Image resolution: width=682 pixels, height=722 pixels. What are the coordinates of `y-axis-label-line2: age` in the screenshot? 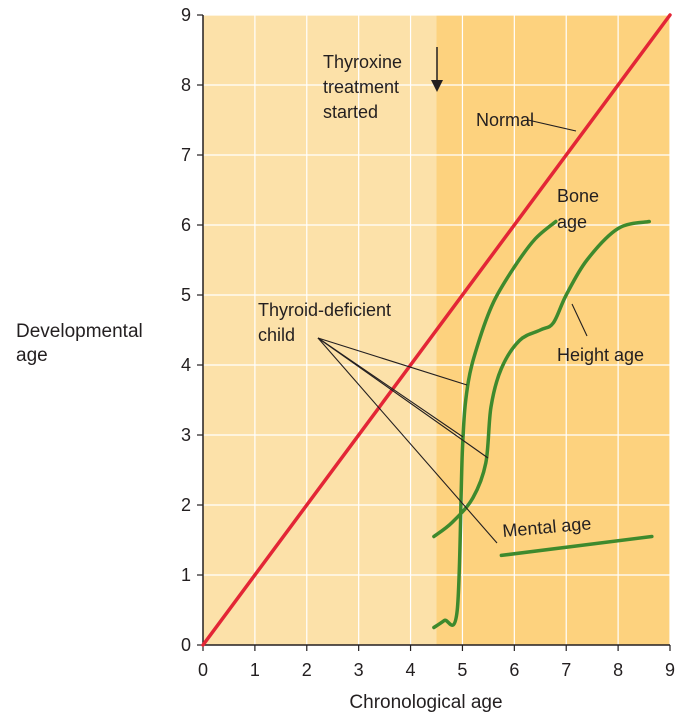 It's located at (32, 355).